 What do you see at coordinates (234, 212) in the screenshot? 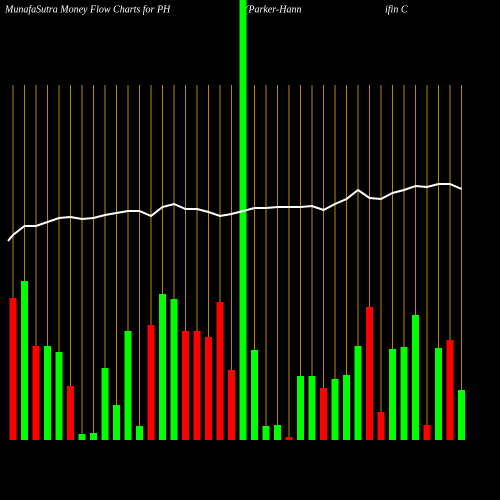
I see `money-flow-line` at bounding box center [234, 212].